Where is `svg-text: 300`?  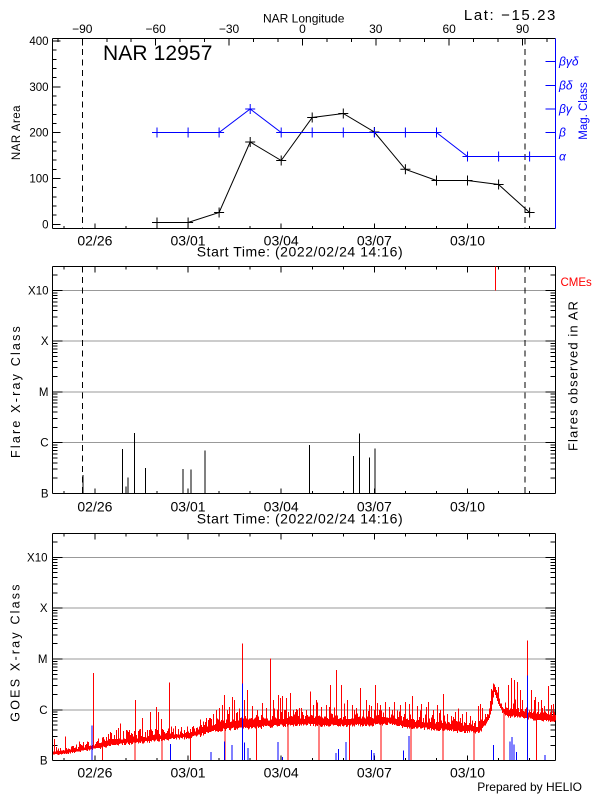 svg-text: 300 is located at coordinates (38, 88).